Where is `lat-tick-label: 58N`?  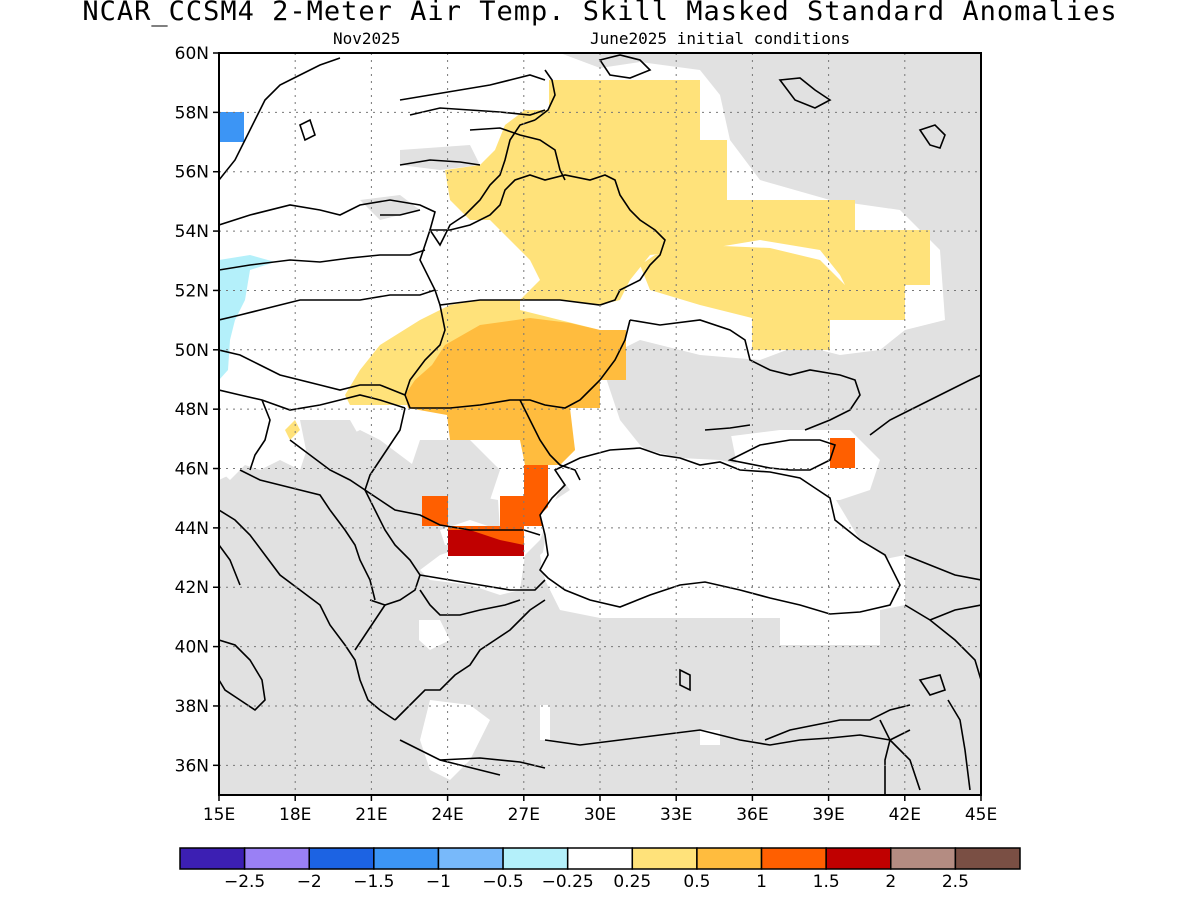 lat-tick-label: 58N is located at coordinates (192, 113).